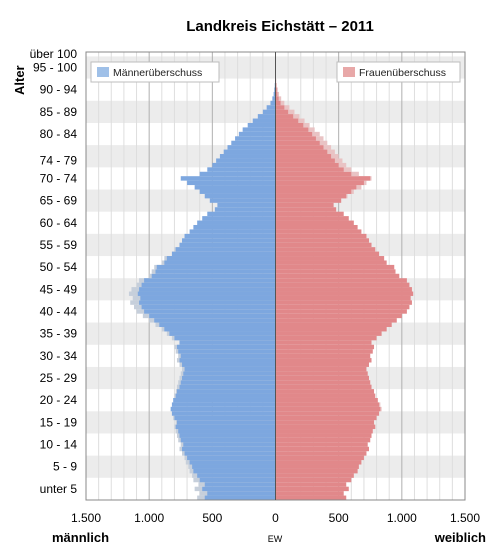  I want to click on legend: Männerüberschuss Frauenüberschuss, so click(275, 72).